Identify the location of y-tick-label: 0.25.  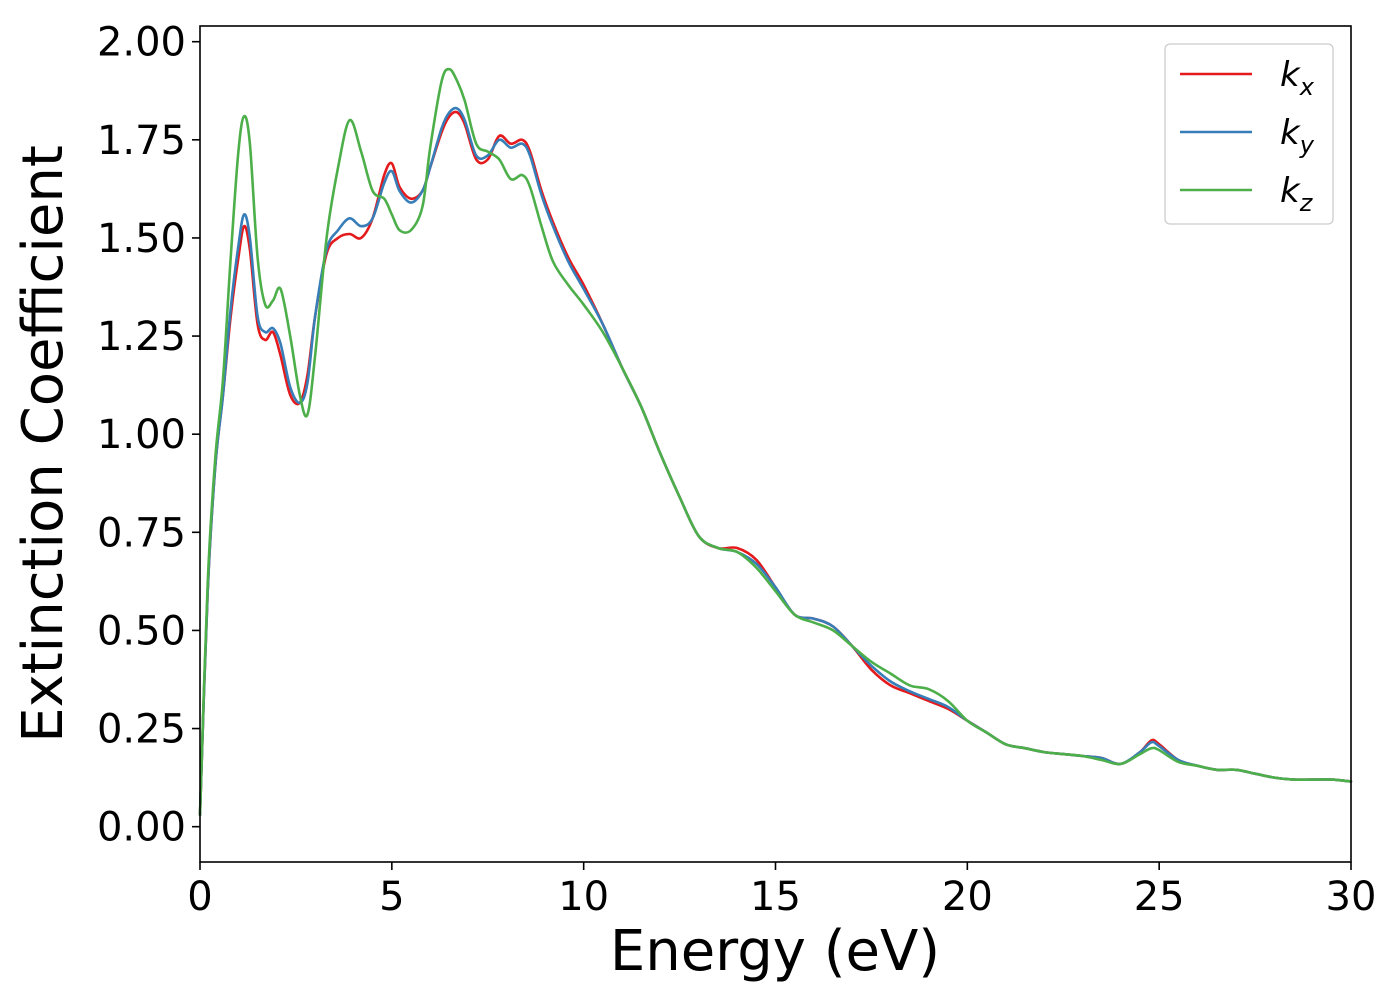
(141, 730).